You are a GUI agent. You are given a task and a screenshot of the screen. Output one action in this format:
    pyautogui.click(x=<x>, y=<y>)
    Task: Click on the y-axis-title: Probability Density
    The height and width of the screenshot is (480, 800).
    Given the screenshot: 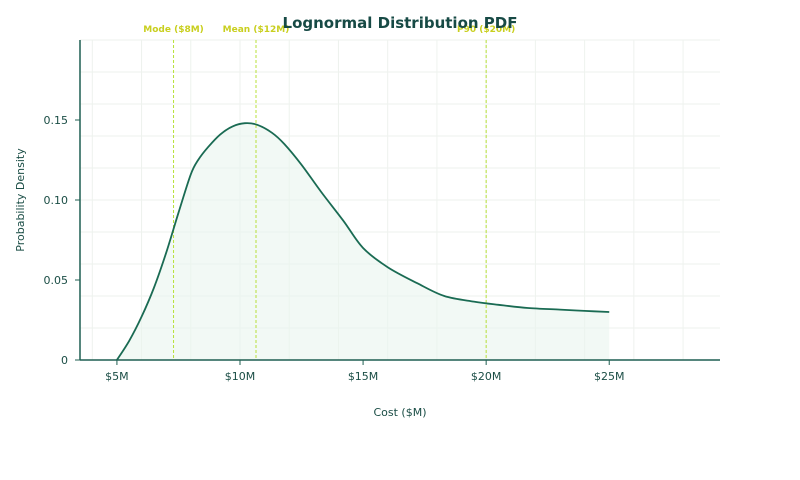 What is the action you would take?
    pyautogui.click(x=20, y=200)
    